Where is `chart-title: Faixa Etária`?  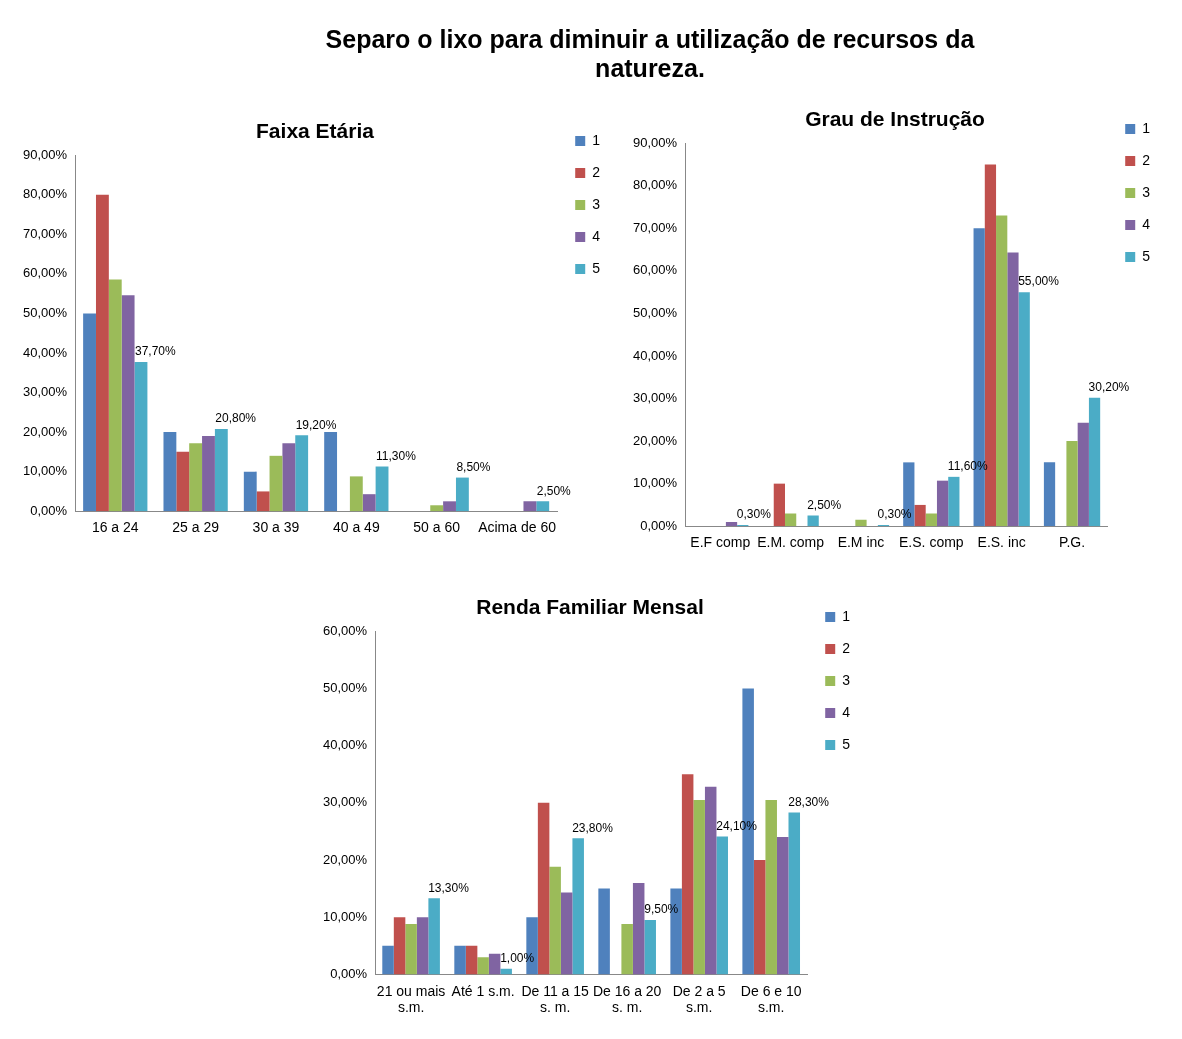
chart-title: Faixa Etária is located at coordinates (315, 131).